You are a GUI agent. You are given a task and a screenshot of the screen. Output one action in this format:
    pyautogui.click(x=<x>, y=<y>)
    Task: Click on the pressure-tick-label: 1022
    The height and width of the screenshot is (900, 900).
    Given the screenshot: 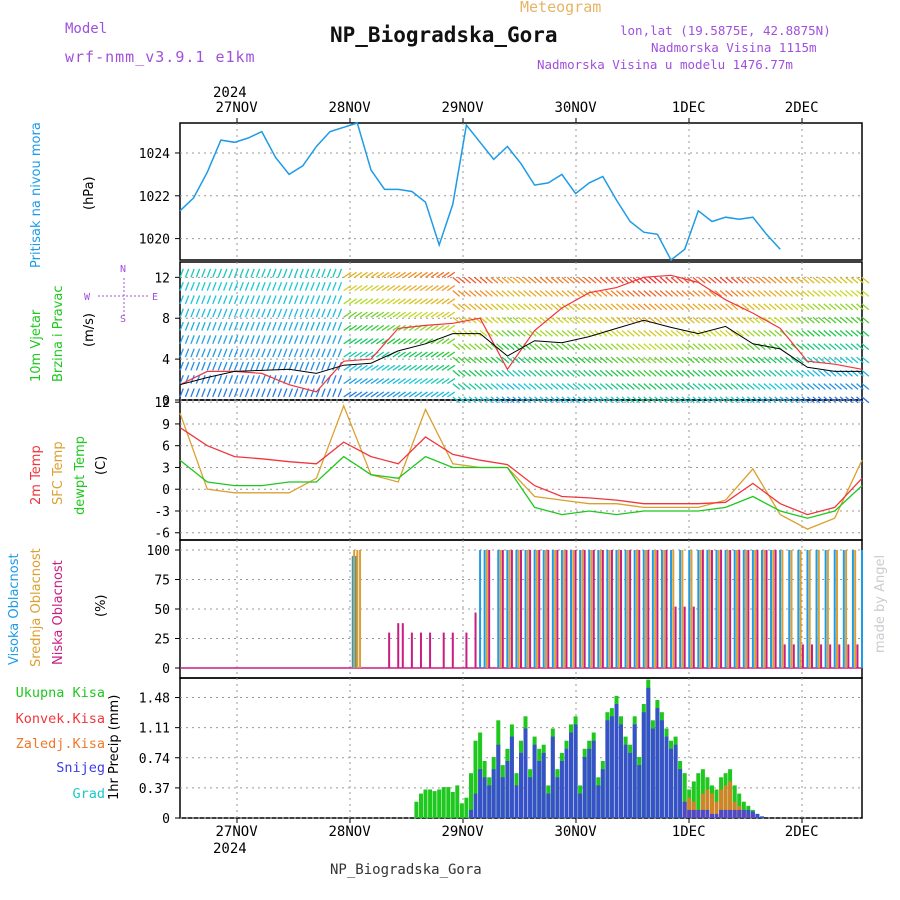 What is the action you would take?
    pyautogui.click(x=154, y=197)
    